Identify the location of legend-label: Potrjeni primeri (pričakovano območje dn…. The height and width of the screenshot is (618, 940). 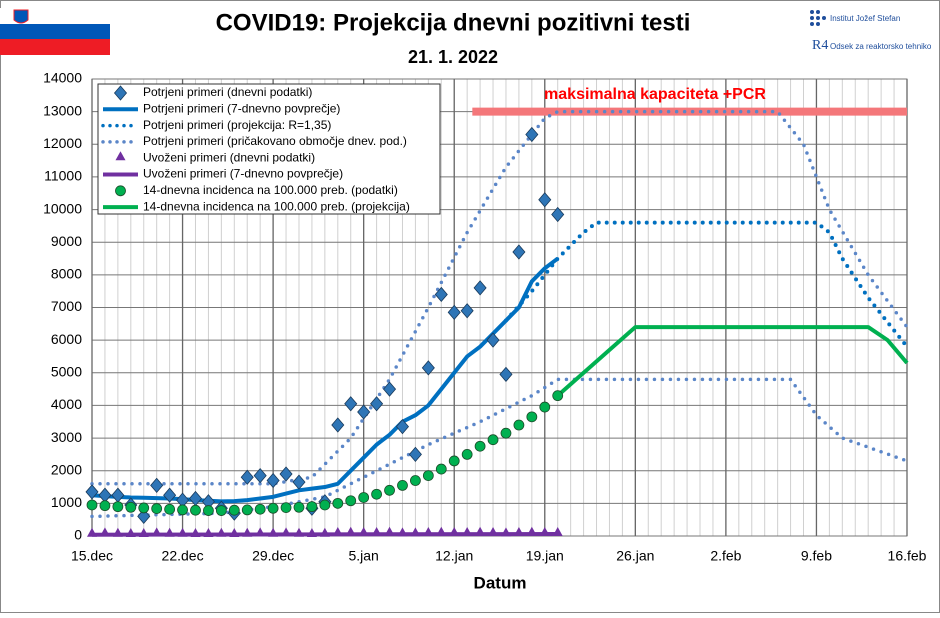
(275, 141).